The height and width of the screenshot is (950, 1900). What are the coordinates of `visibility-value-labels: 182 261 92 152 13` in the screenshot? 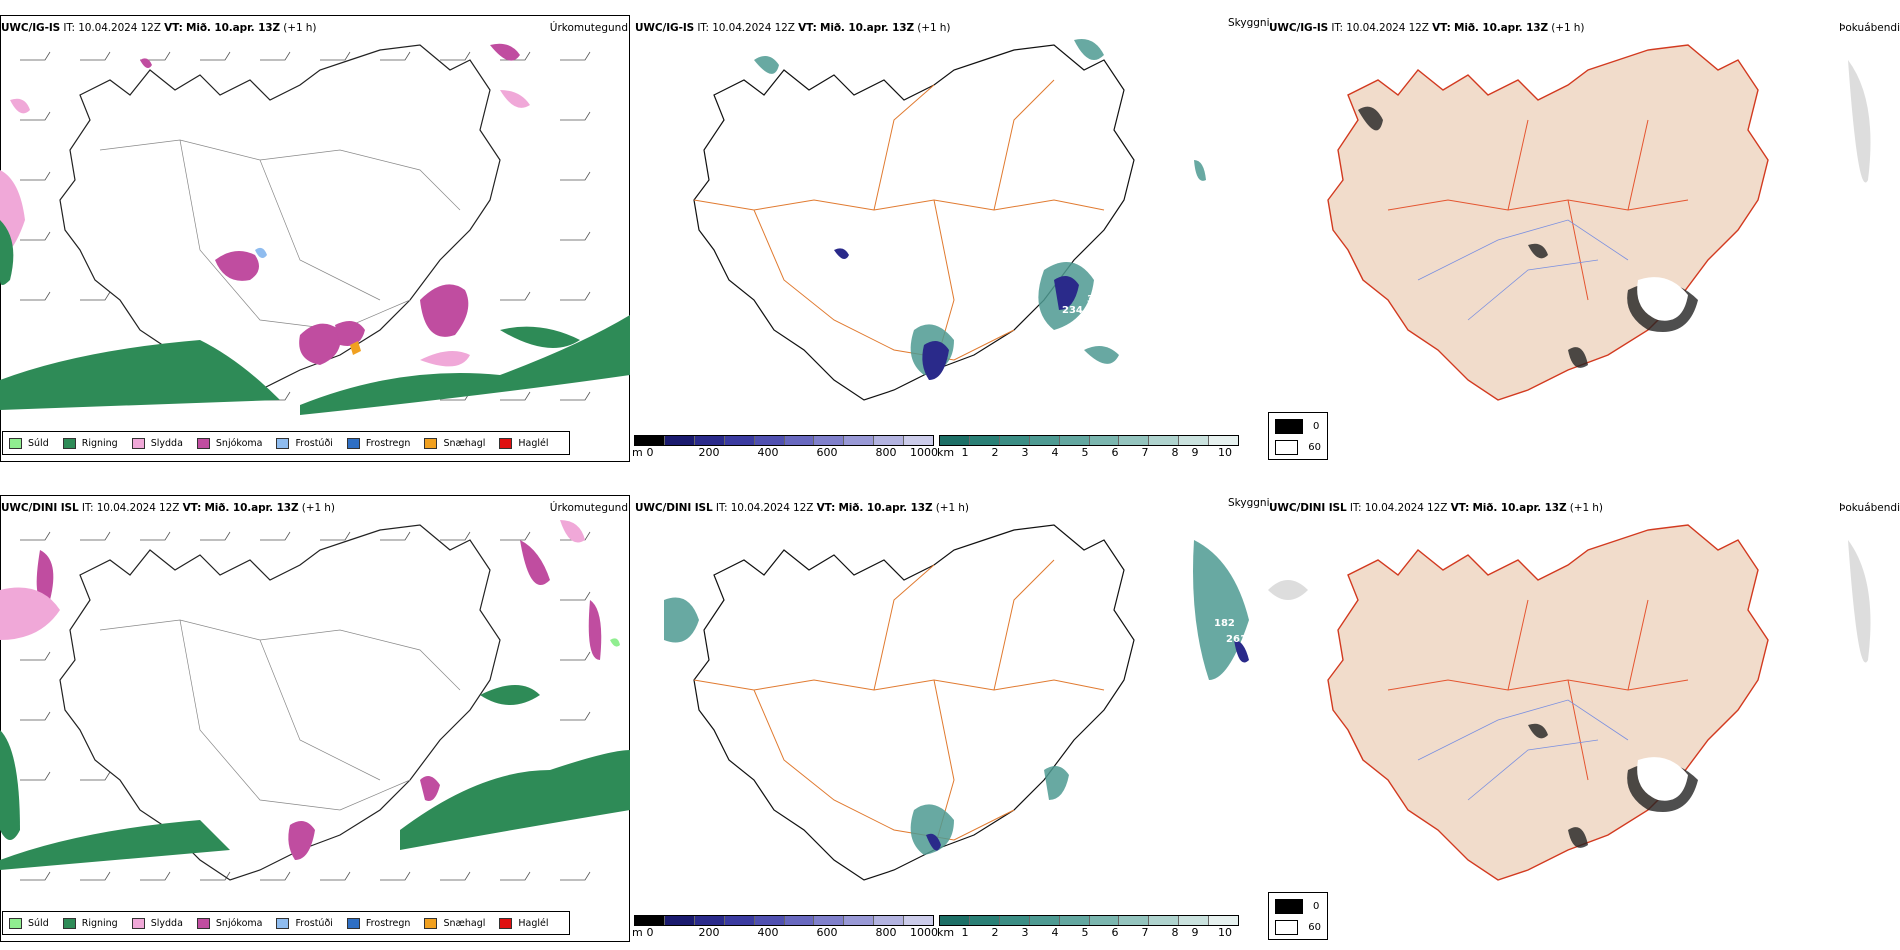 It's located at (1088, 744).